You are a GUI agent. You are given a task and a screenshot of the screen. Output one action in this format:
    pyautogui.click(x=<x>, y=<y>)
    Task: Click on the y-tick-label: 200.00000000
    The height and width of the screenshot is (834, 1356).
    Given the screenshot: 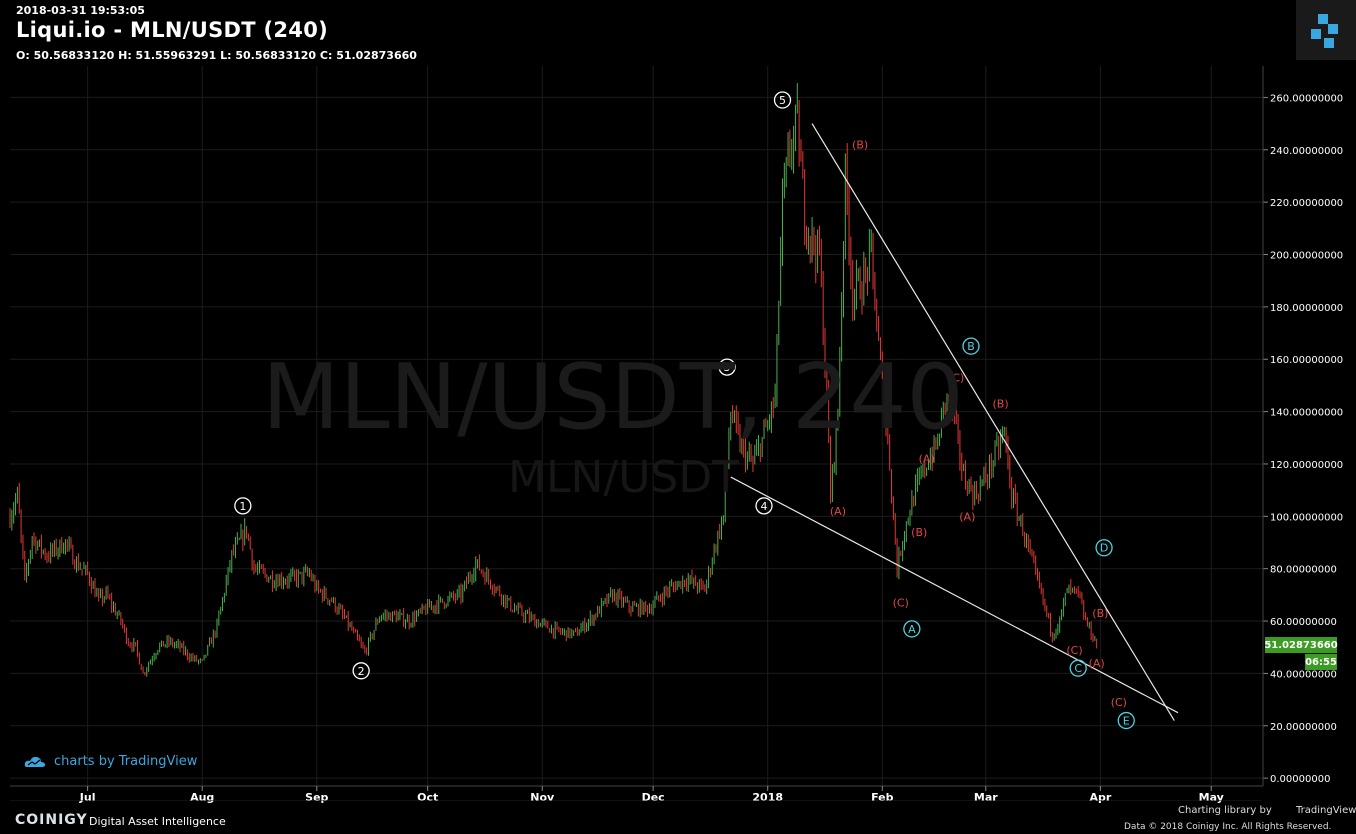 What is the action you would take?
    pyautogui.click(x=1306, y=256)
    